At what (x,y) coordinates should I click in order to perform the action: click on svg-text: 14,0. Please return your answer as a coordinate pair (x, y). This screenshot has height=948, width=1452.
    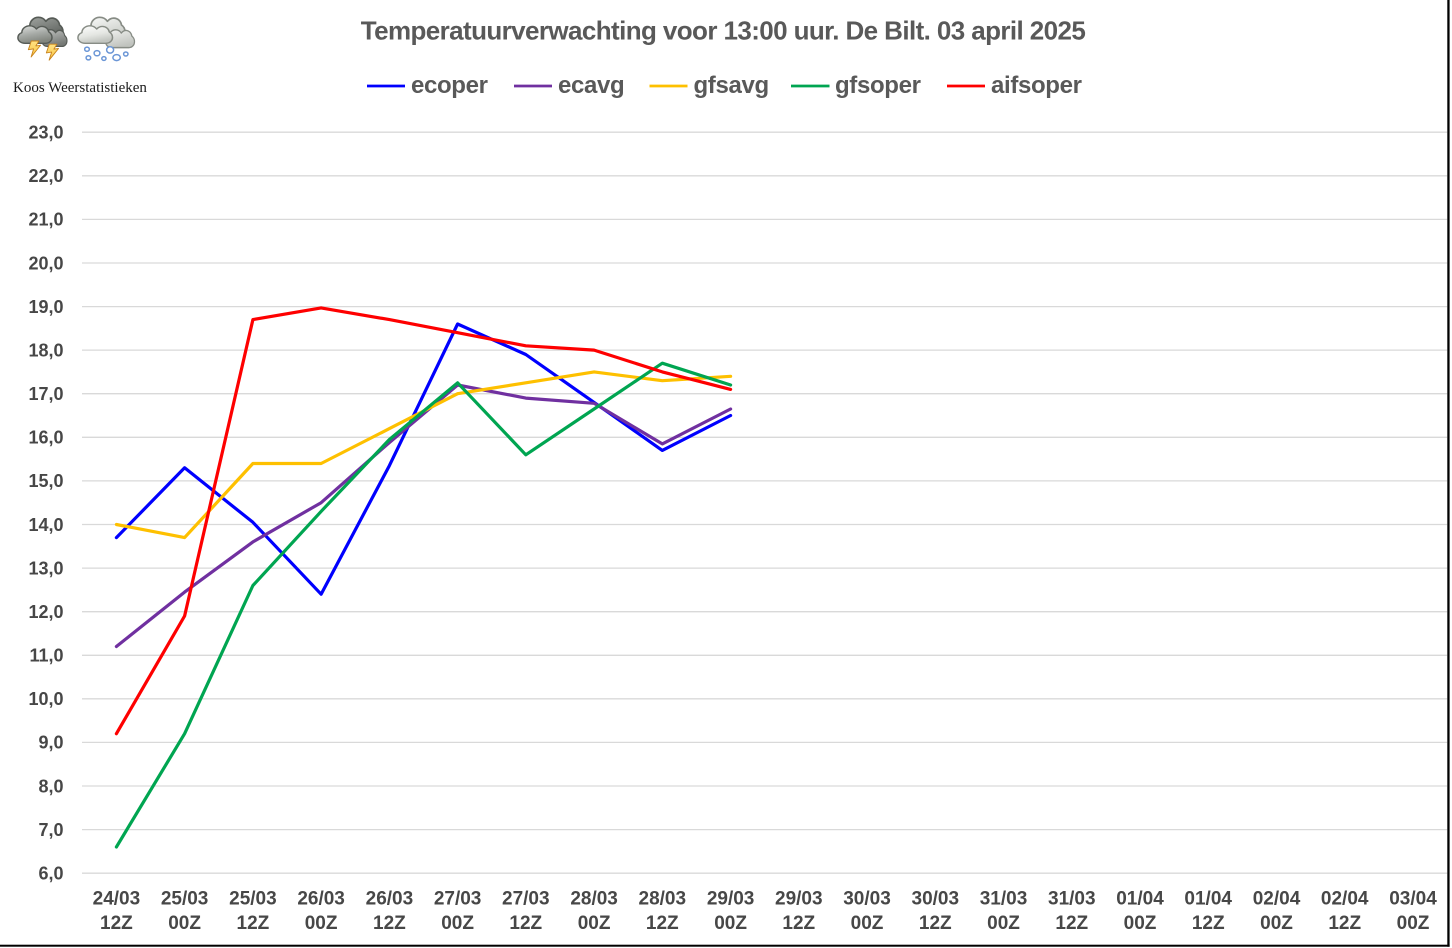
    Looking at the image, I should click on (45, 525).